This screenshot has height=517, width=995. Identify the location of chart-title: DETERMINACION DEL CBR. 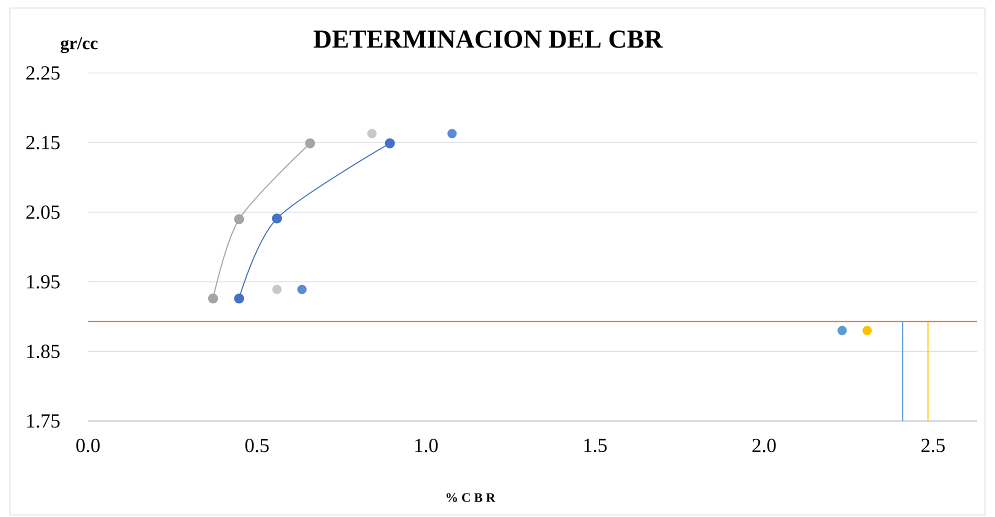
(489, 39).